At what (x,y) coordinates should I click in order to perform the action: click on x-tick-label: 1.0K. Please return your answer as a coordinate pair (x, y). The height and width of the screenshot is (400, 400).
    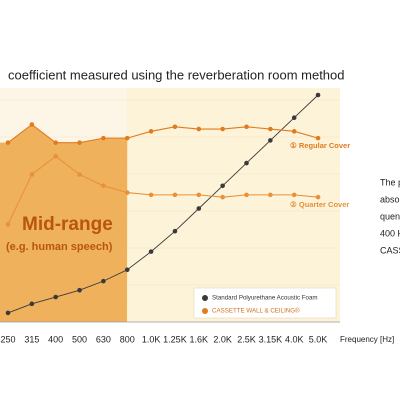
    Looking at the image, I should click on (151, 339).